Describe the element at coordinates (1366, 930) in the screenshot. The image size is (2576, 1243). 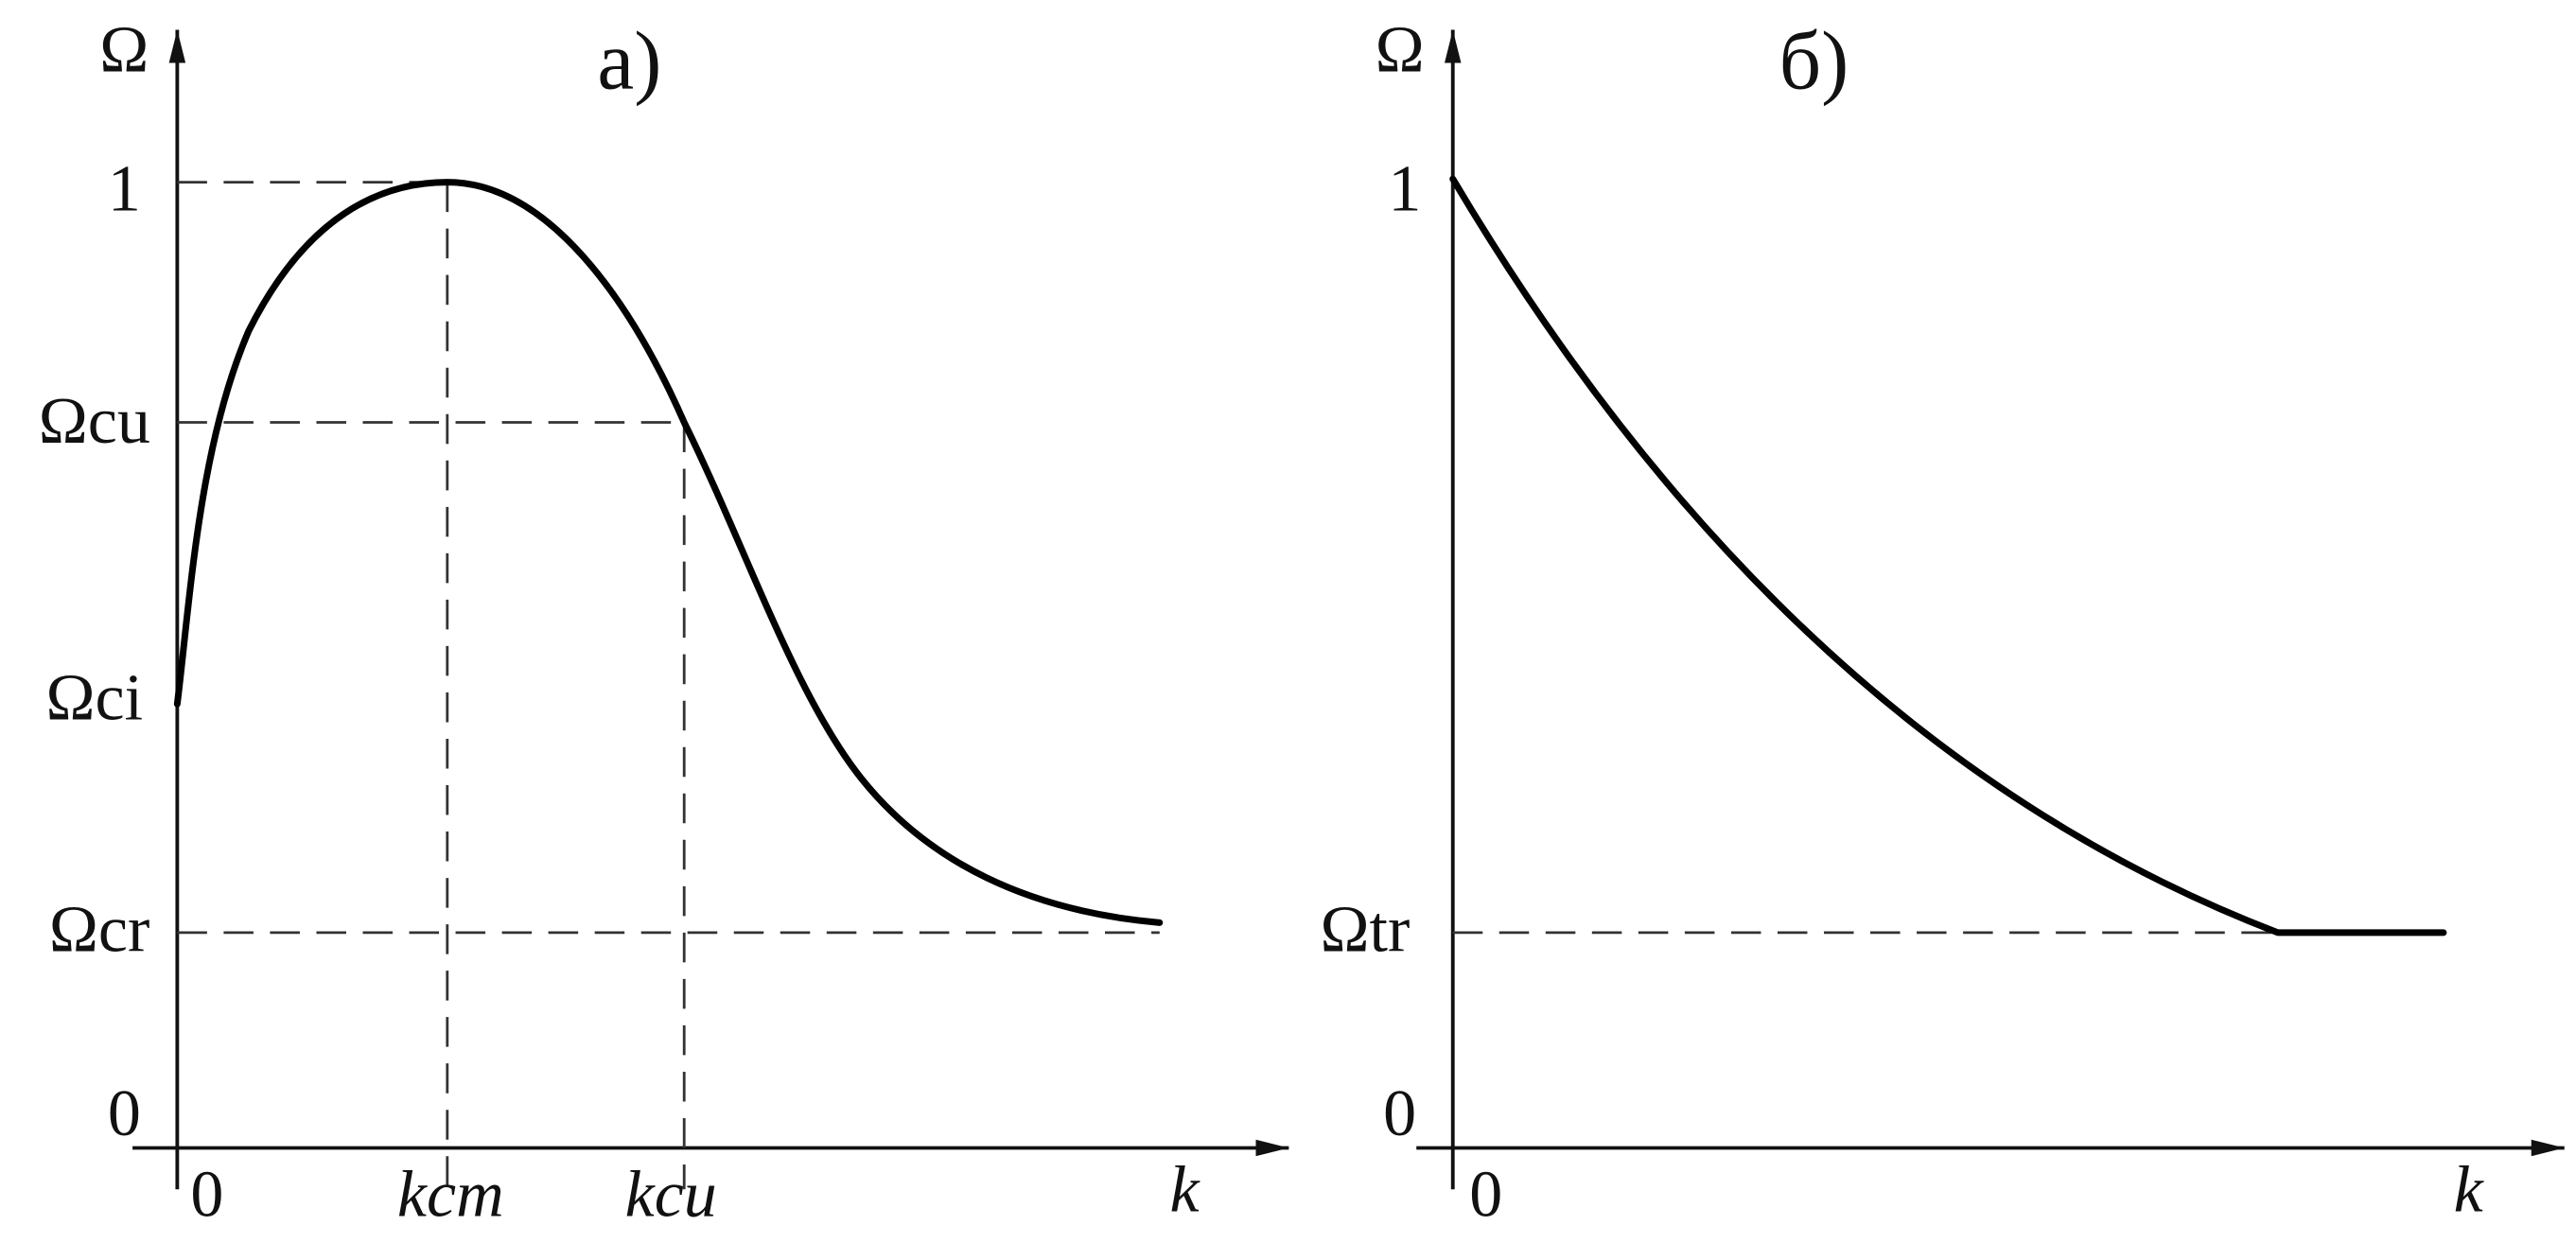
I see `y-tick-label: Ωtr` at that location.